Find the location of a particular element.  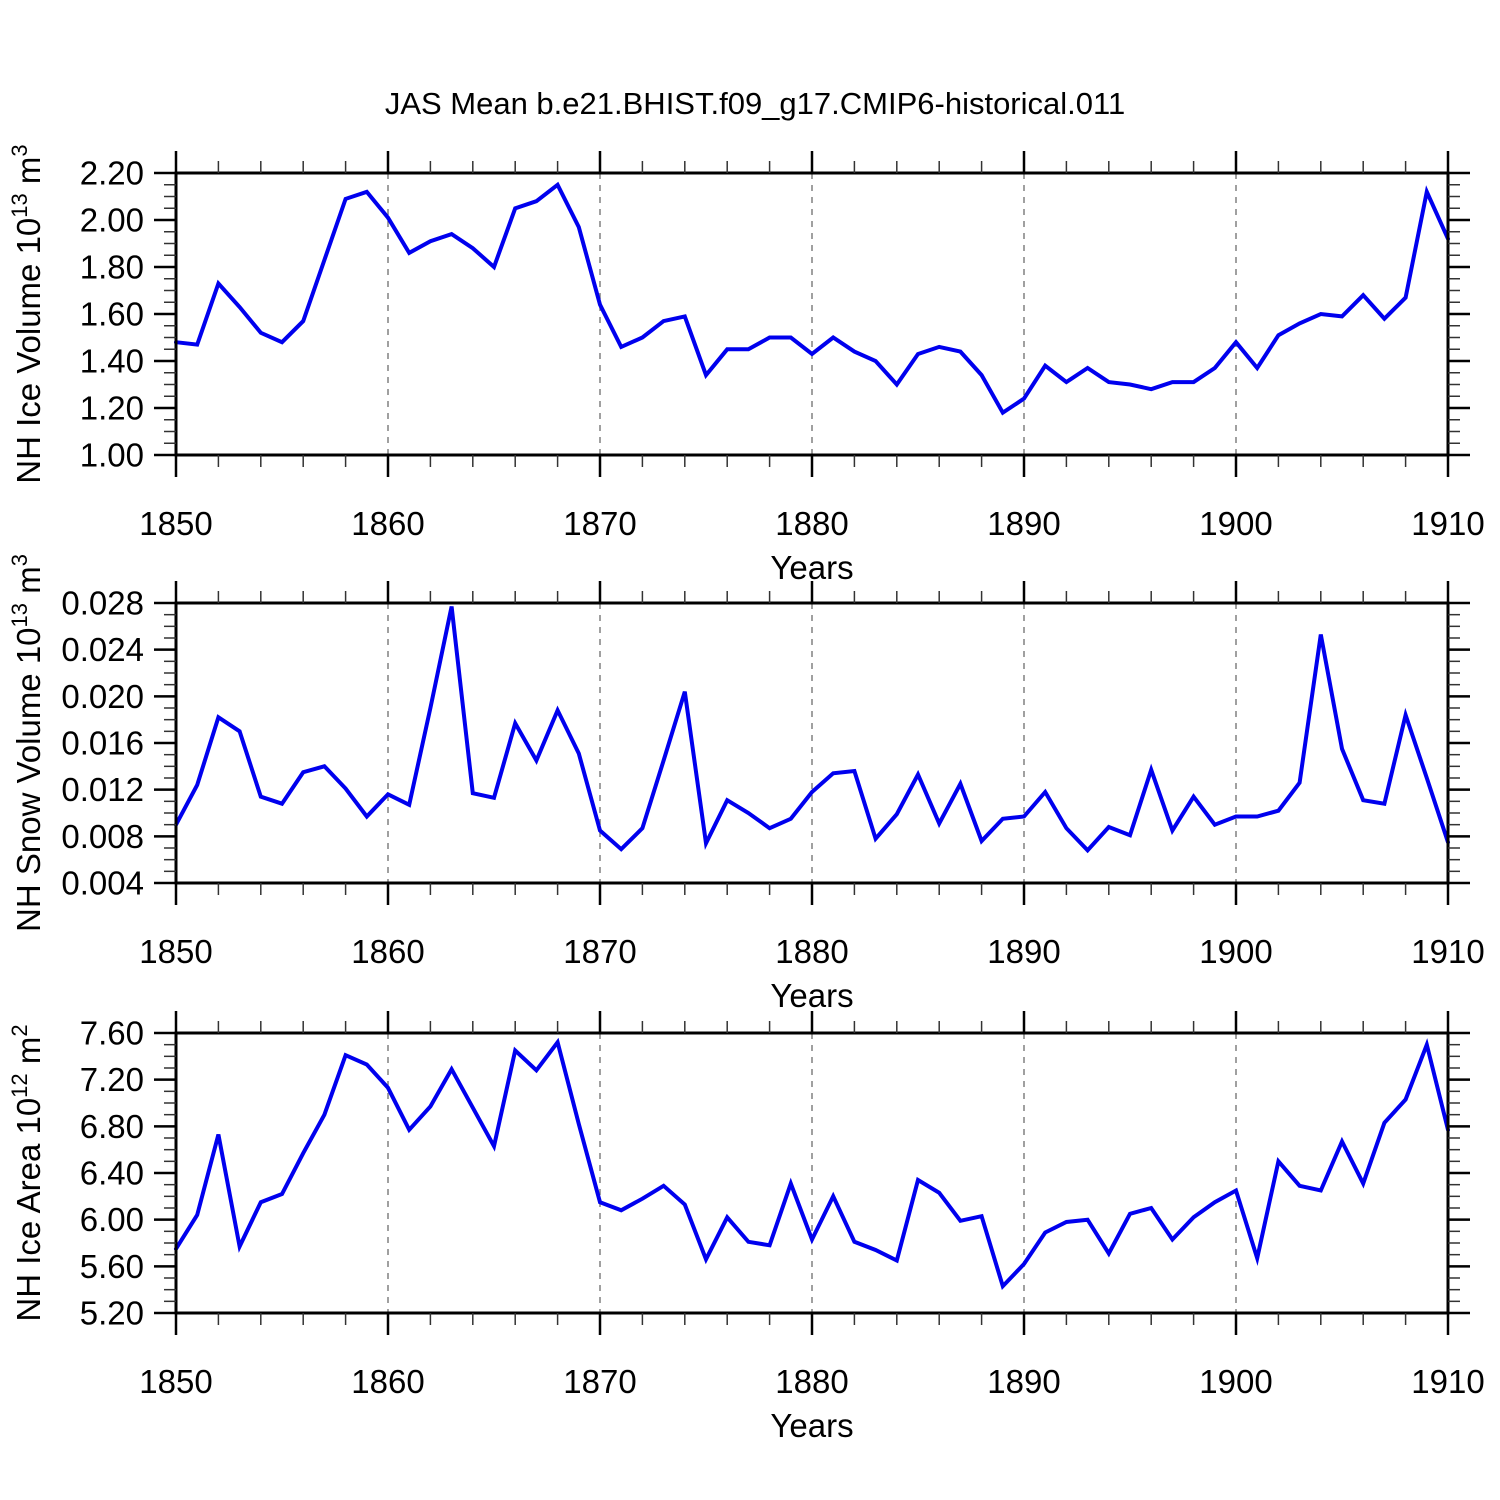

axis-ylabel: NH Snow Volume 1013 m3 is located at coordinates (27, 743).